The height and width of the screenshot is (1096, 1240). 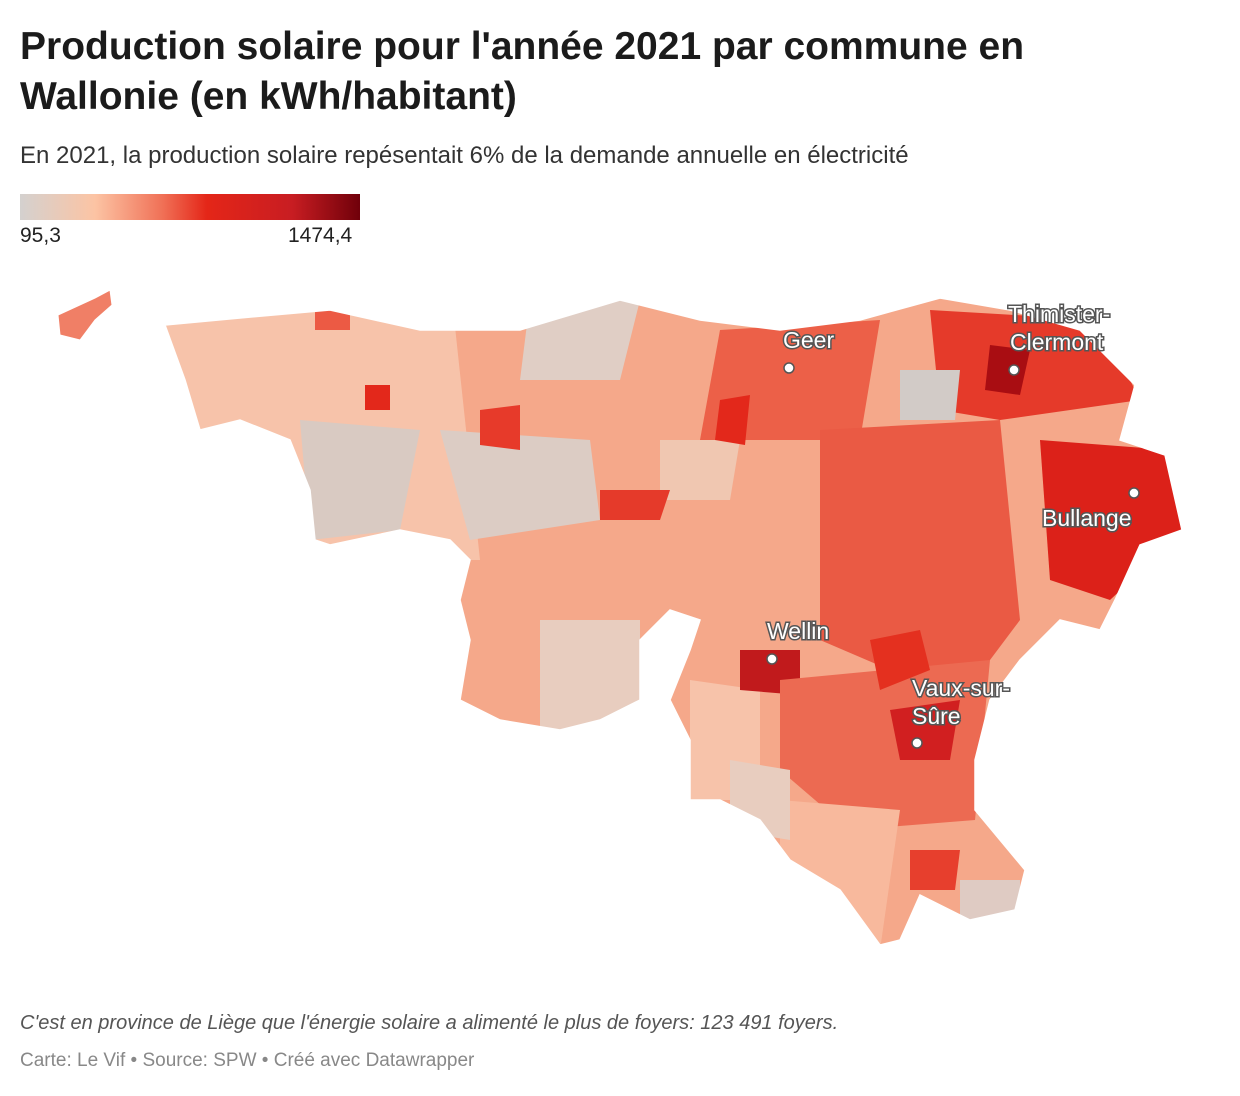 I want to click on marker-bullange: Bullange, so click(x=1090, y=510).